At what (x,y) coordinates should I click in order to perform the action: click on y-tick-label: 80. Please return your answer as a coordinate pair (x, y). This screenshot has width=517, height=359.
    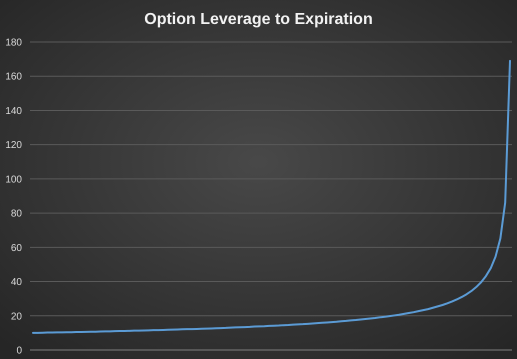
    Looking at the image, I should click on (16, 214).